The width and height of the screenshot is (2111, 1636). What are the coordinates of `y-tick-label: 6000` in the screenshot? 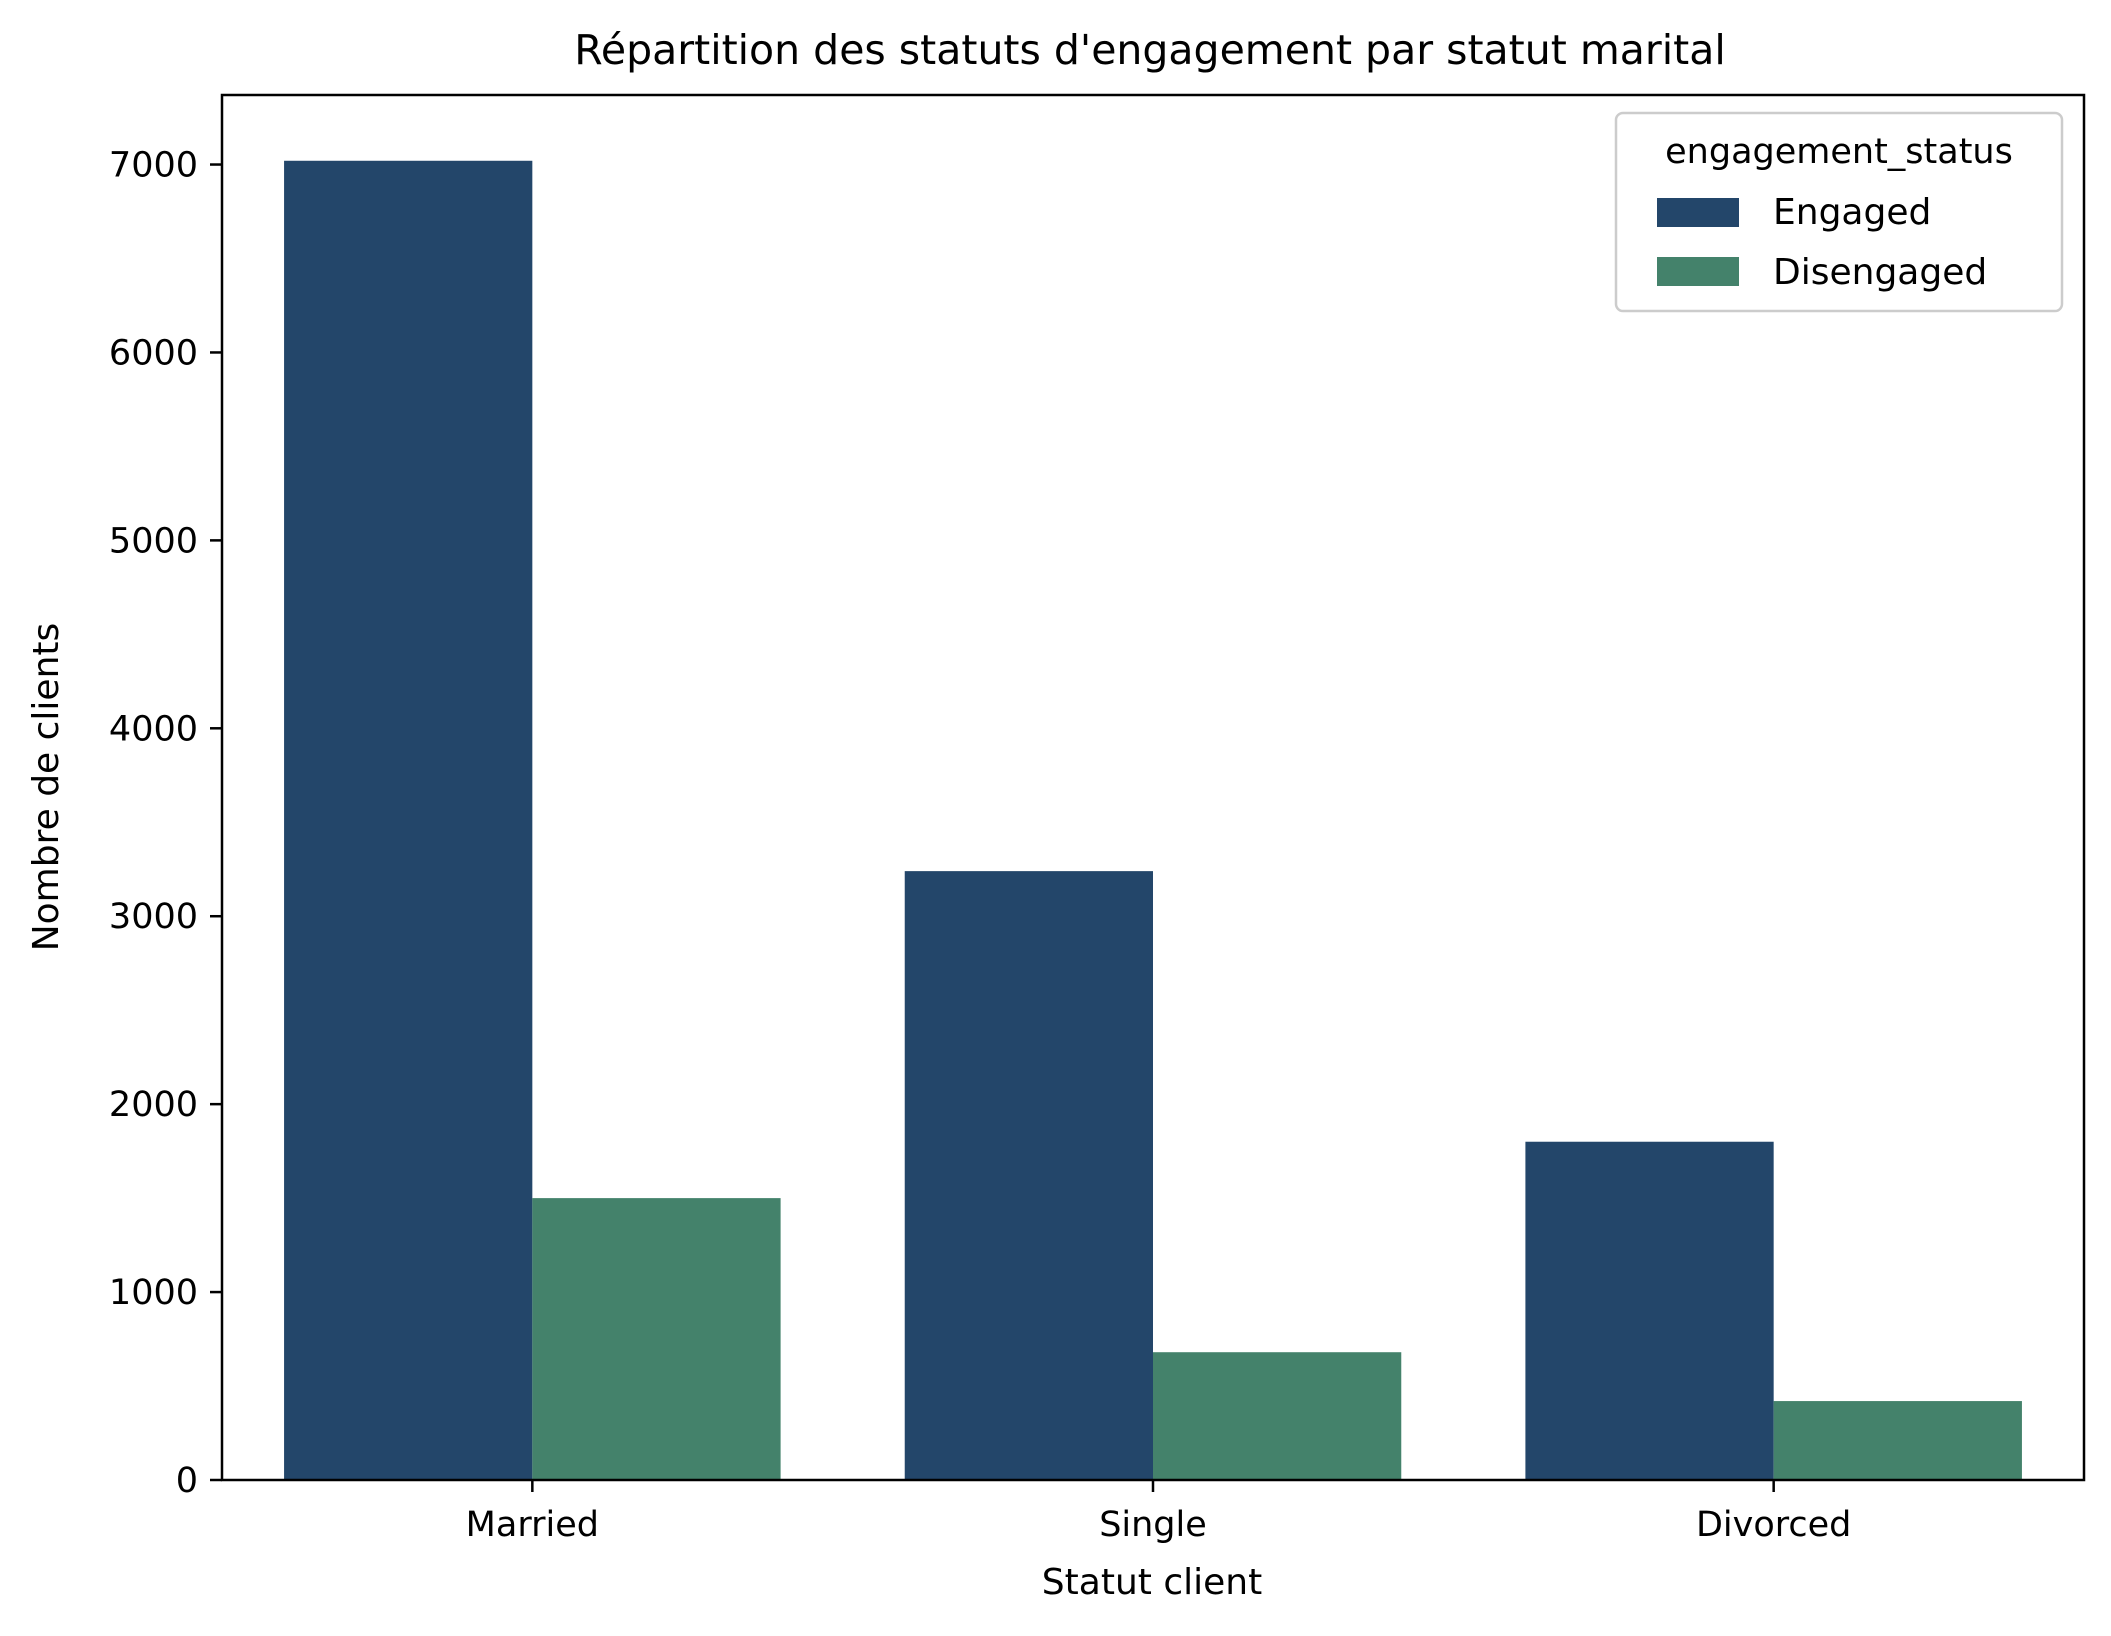 It's located at (153, 353).